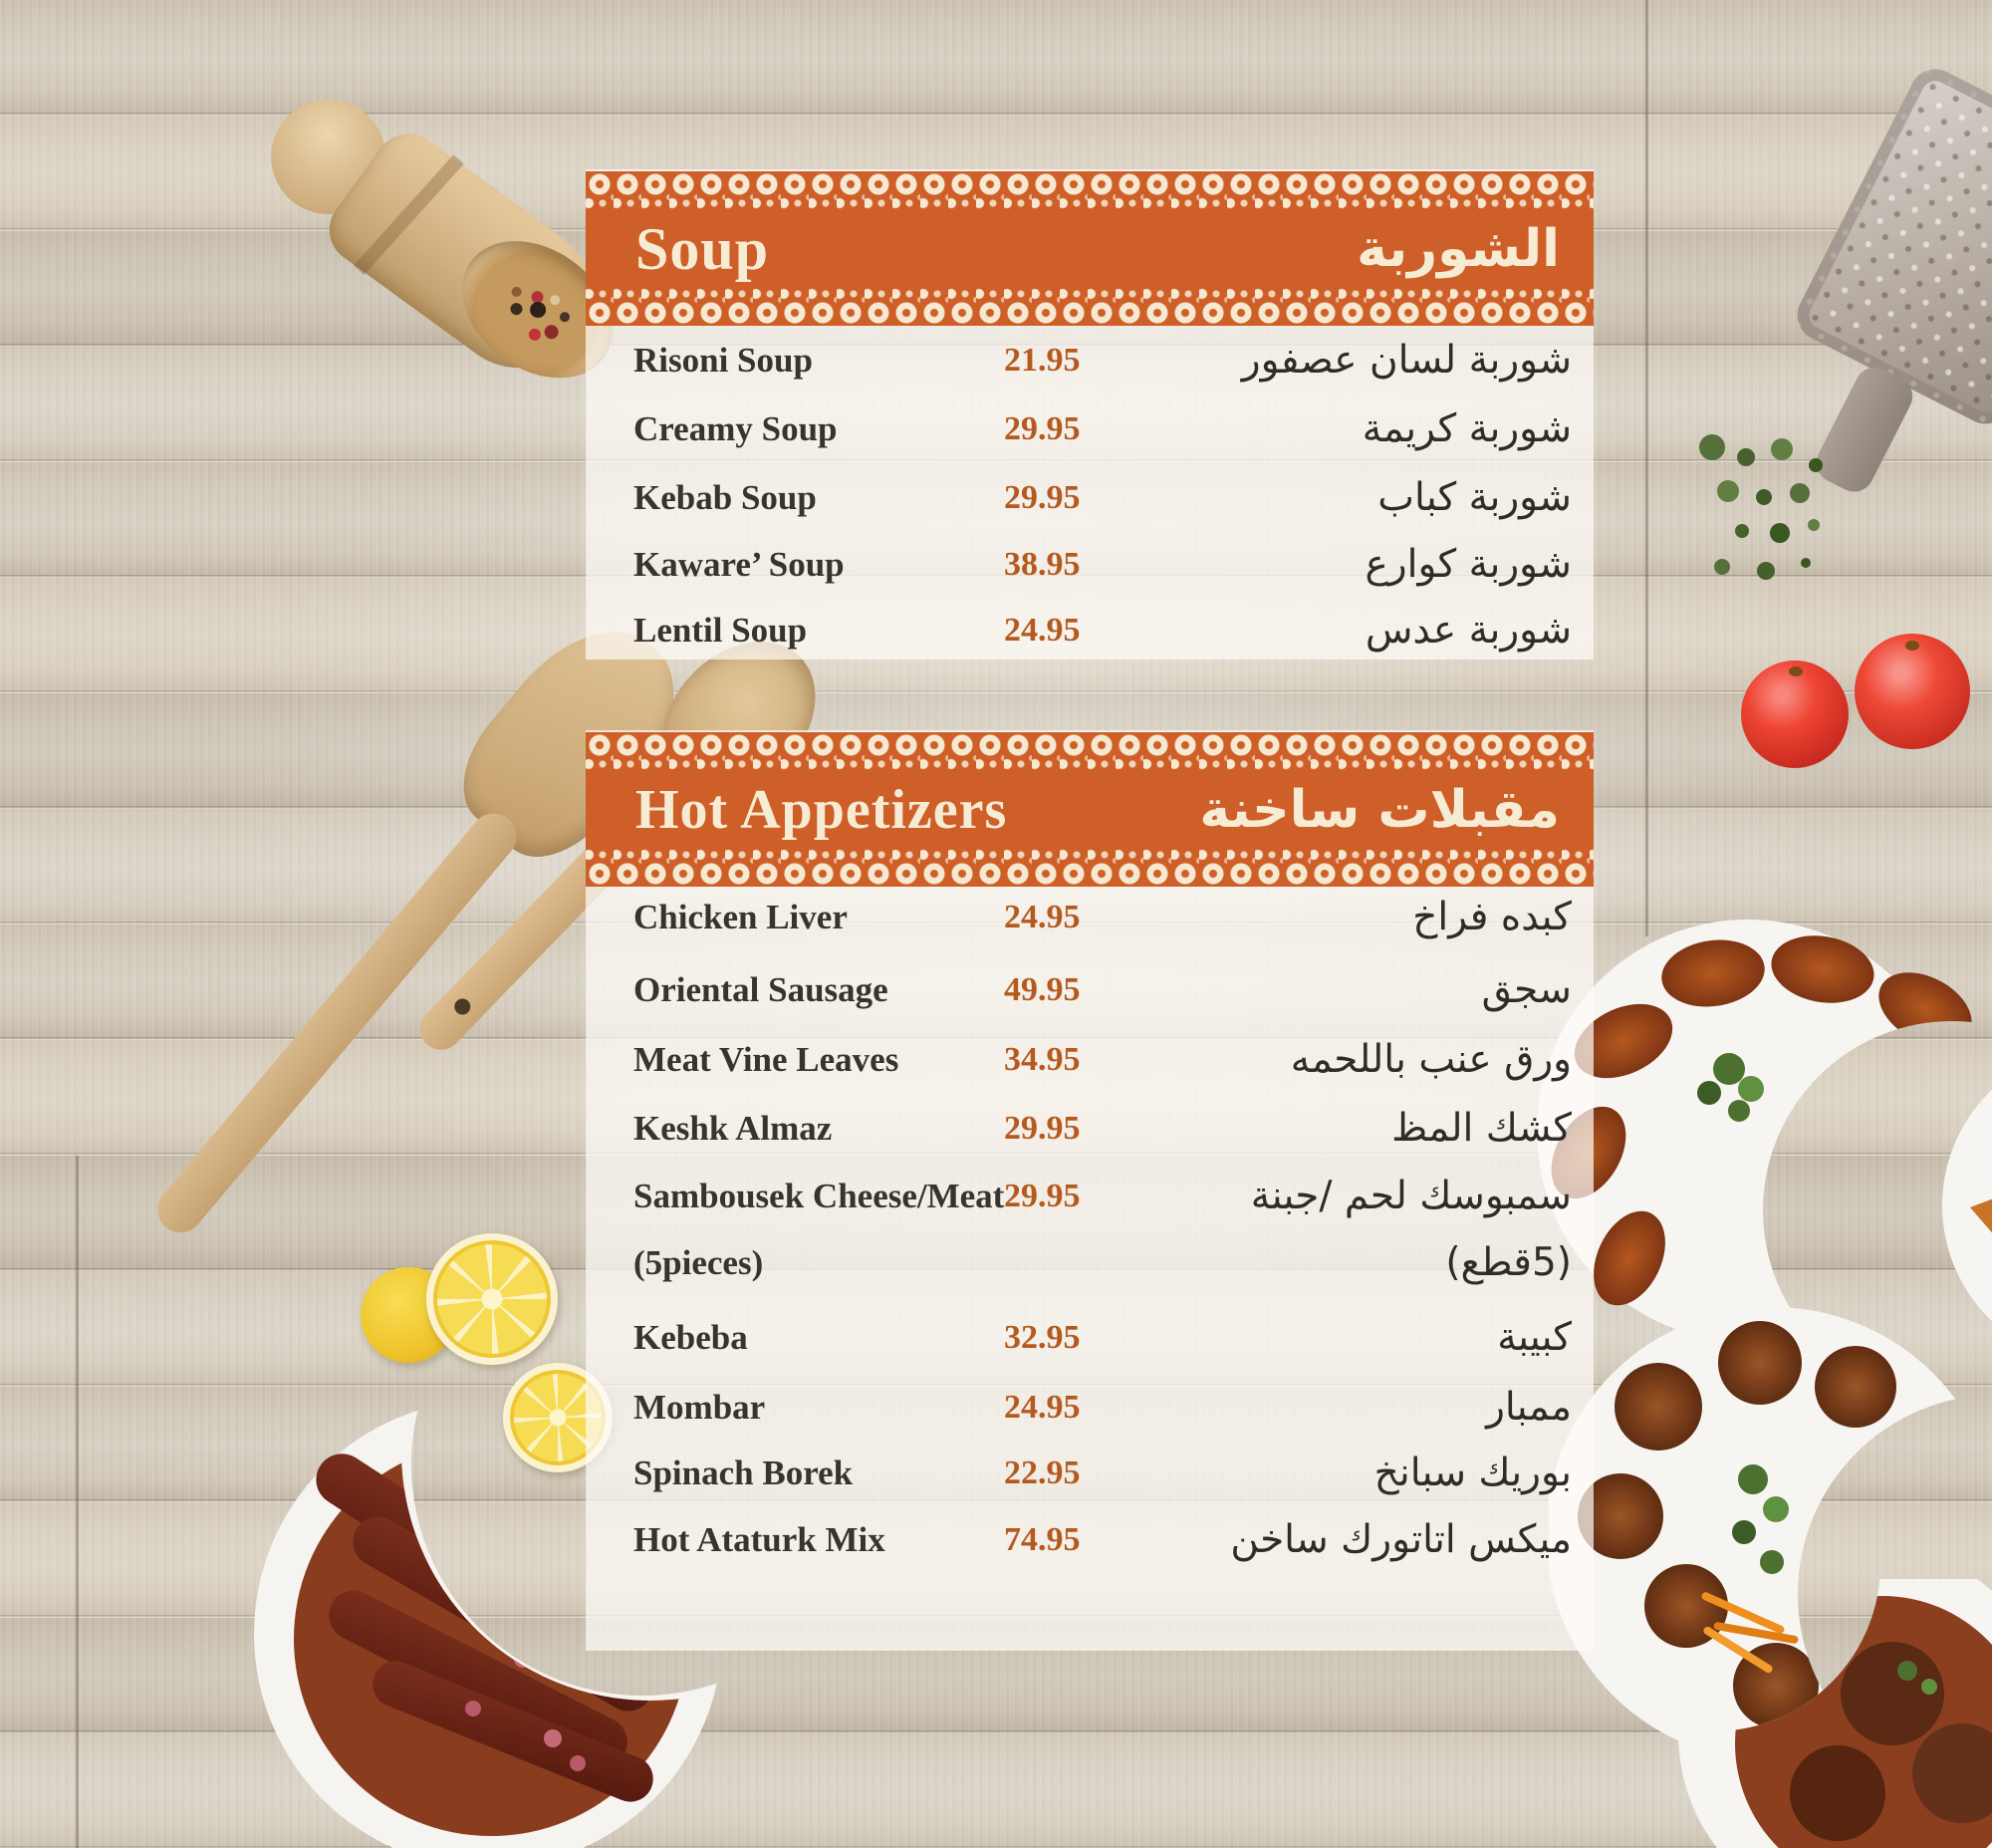 The height and width of the screenshot is (1848, 1992). What do you see at coordinates (733, 1128) in the screenshot?
I see `item-name-en: Keshk Almaz` at bounding box center [733, 1128].